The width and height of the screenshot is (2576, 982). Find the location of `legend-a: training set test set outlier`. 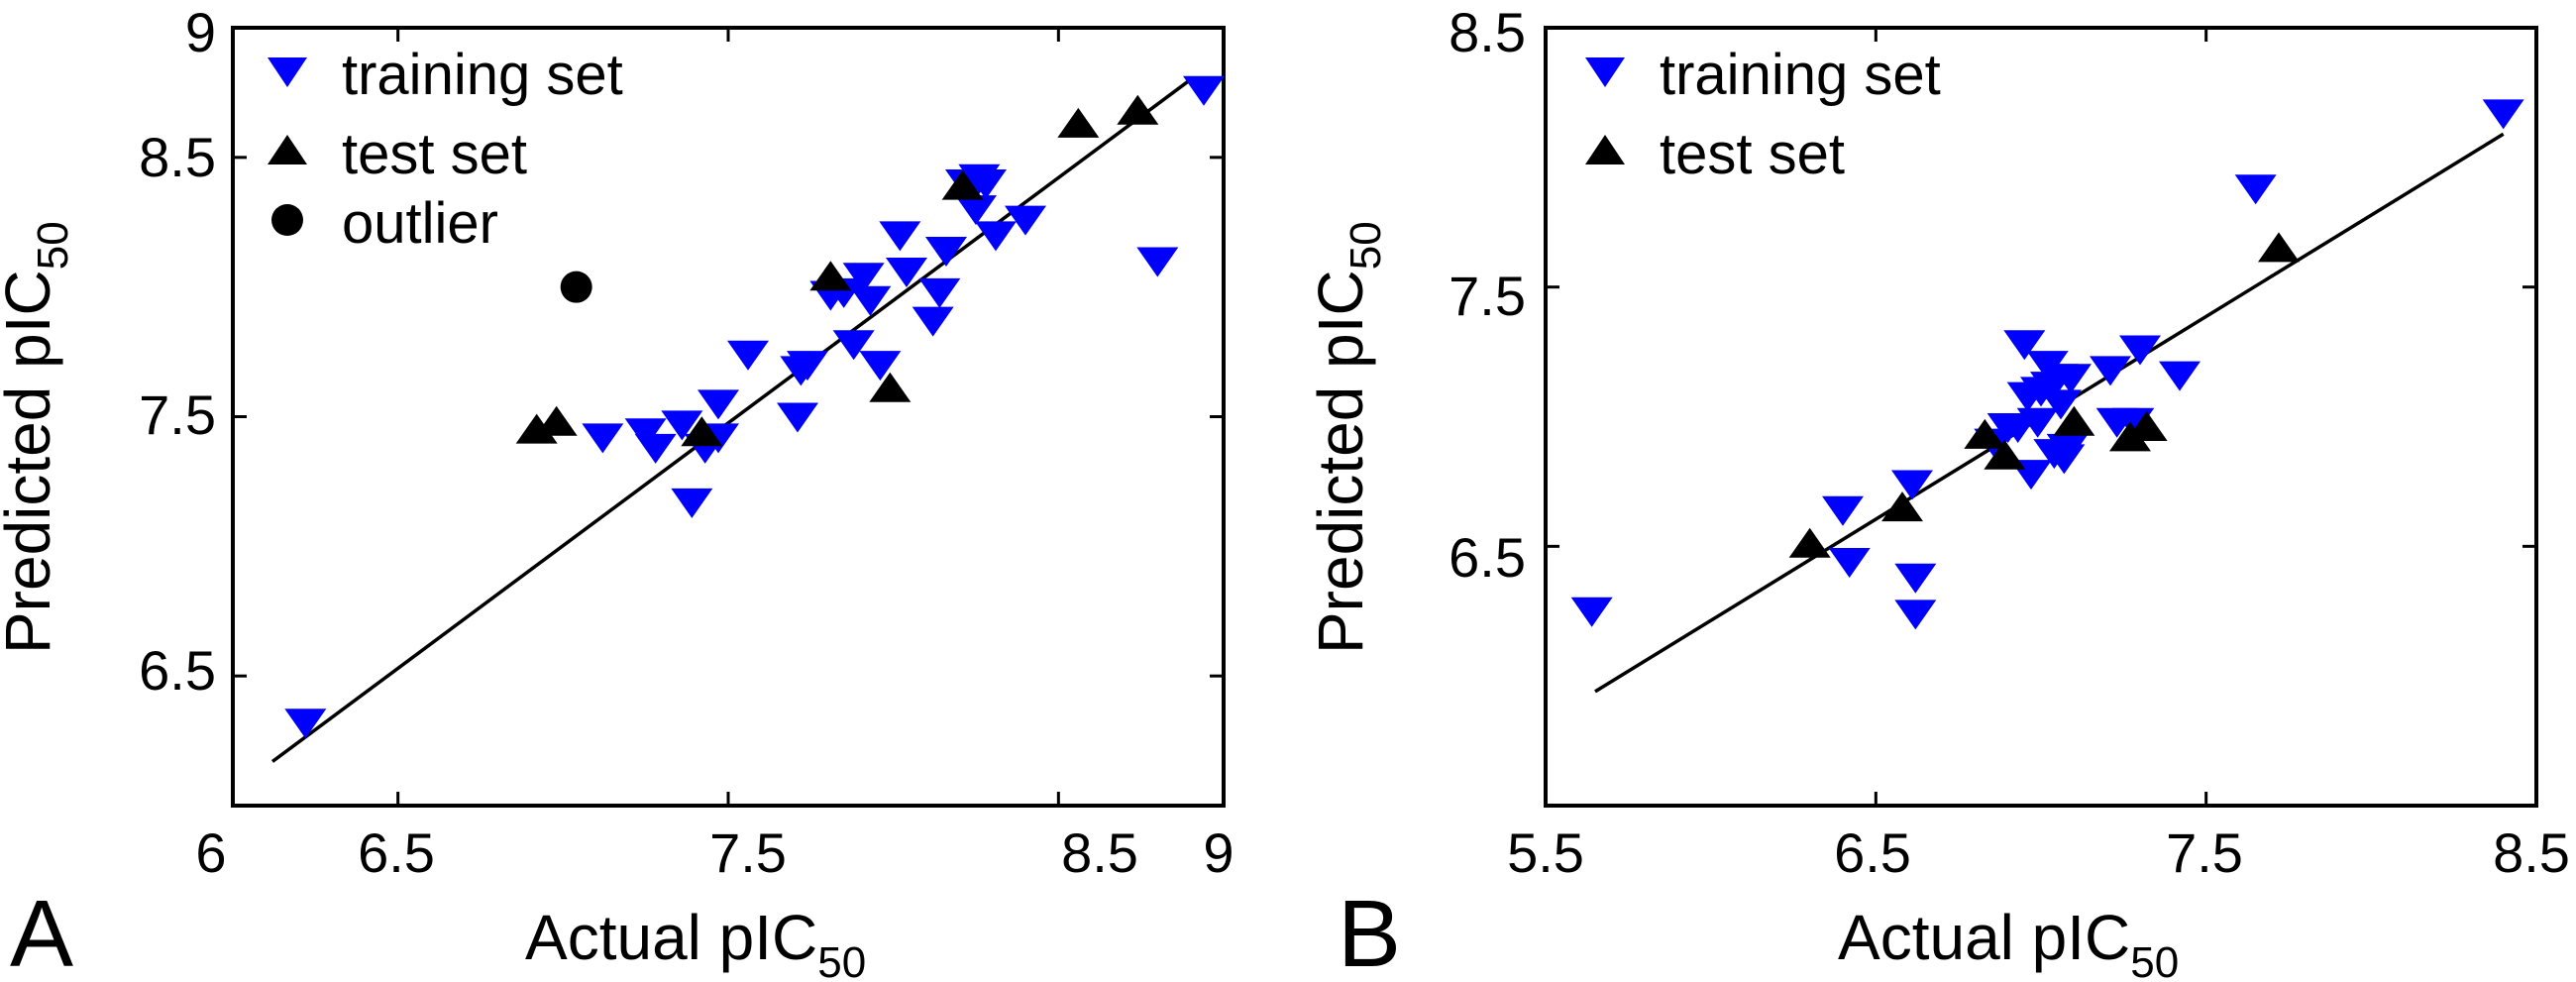

legend-a: training set test set outlier is located at coordinates (445, 150).